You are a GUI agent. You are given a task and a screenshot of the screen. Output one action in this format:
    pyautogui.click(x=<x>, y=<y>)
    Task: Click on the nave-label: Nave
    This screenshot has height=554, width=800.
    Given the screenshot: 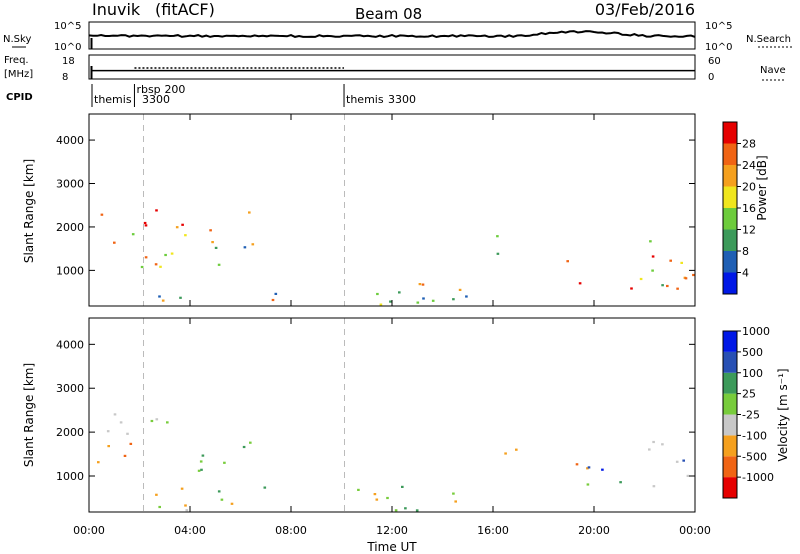 What is the action you would take?
    pyautogui.click(x=773, y=70)
    